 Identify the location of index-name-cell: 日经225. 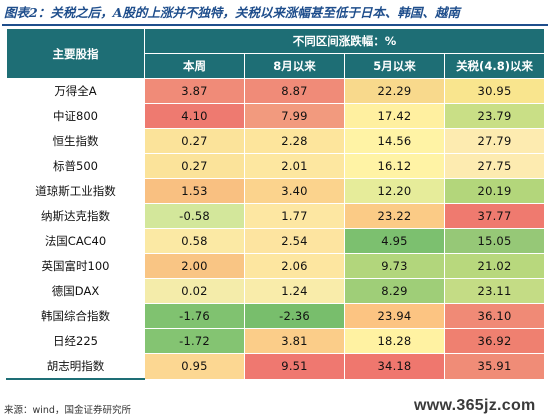
(75, 341).